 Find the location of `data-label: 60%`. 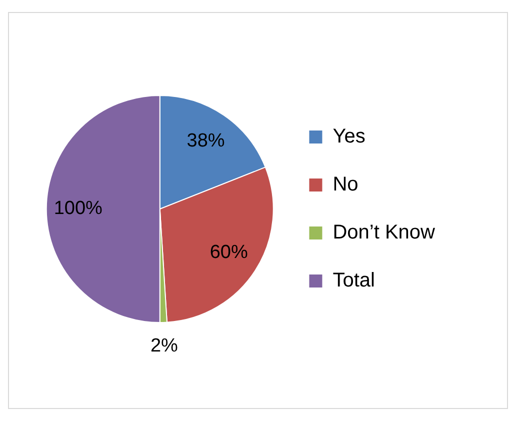

data-label: 60% is located at coordinates (229, 253).